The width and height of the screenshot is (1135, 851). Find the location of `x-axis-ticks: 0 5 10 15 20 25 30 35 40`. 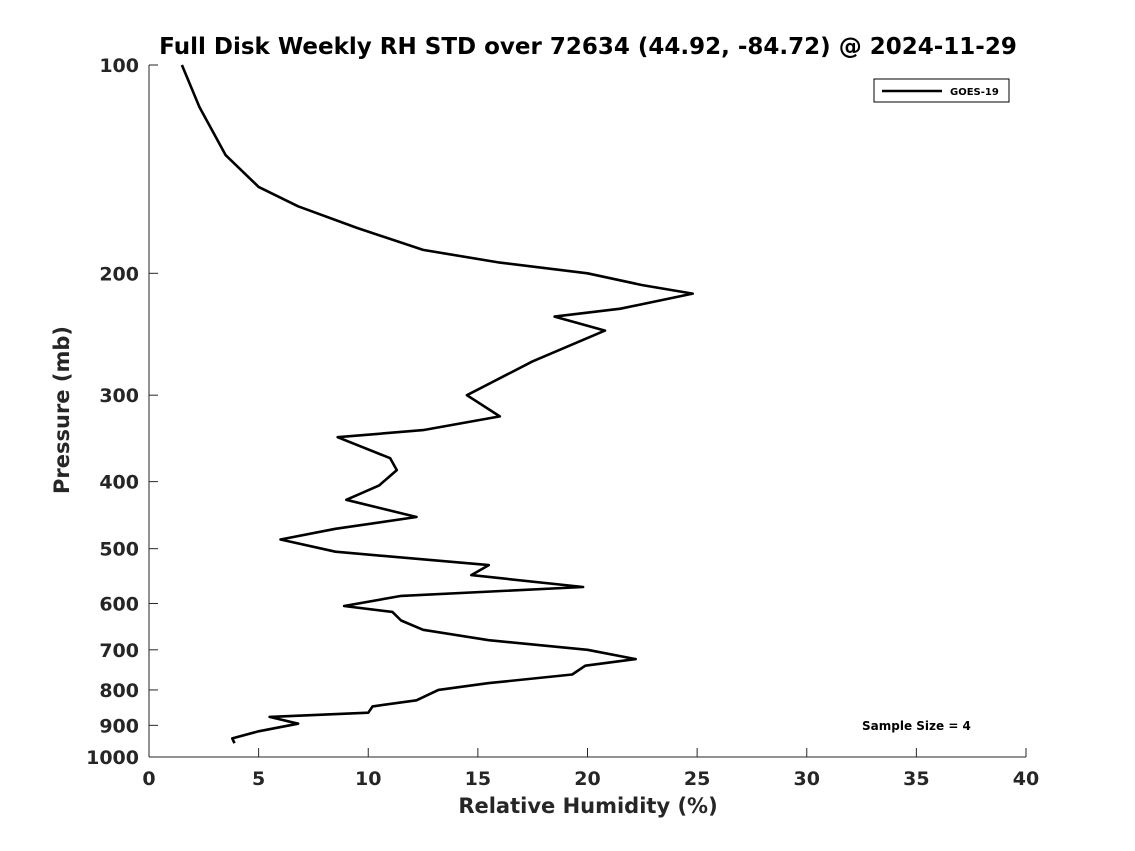

x-axis-ticks: 0 5 10 15 20 25 30 35 40 is located at coordinates (590, 769).